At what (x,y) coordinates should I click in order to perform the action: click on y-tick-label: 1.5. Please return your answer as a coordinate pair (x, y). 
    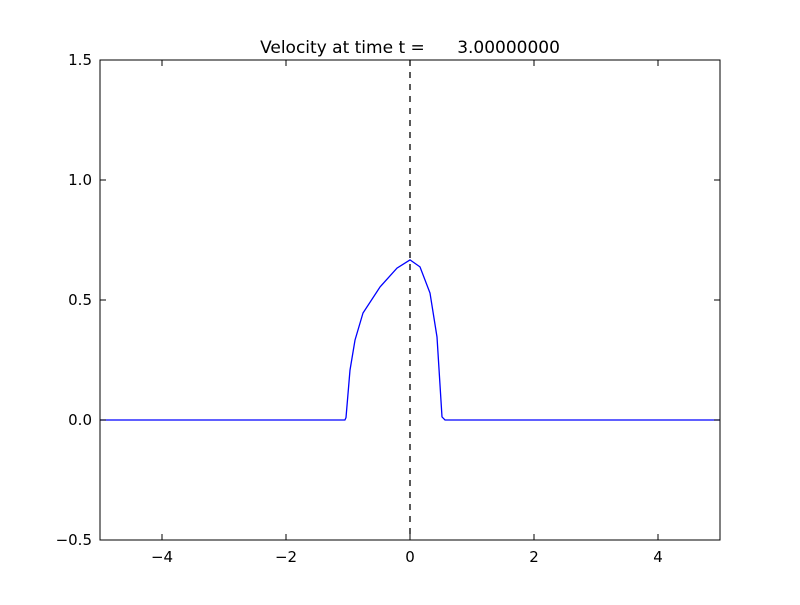
    Looking at the image, I should click on (80, 60).